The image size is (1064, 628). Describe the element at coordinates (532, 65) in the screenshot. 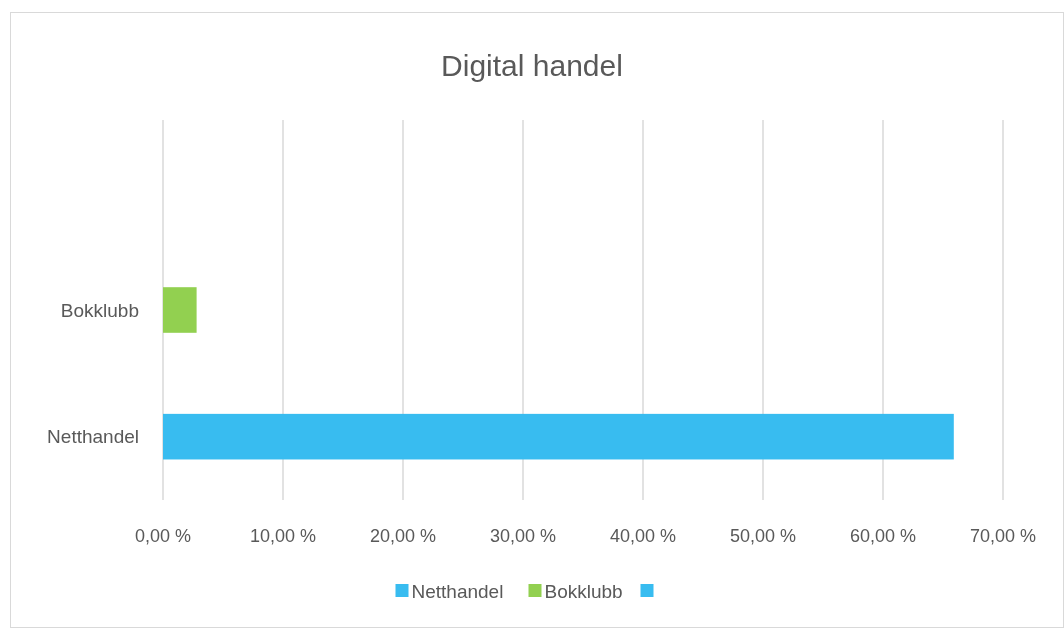

I see `chart-title: Digital handel` at that location.